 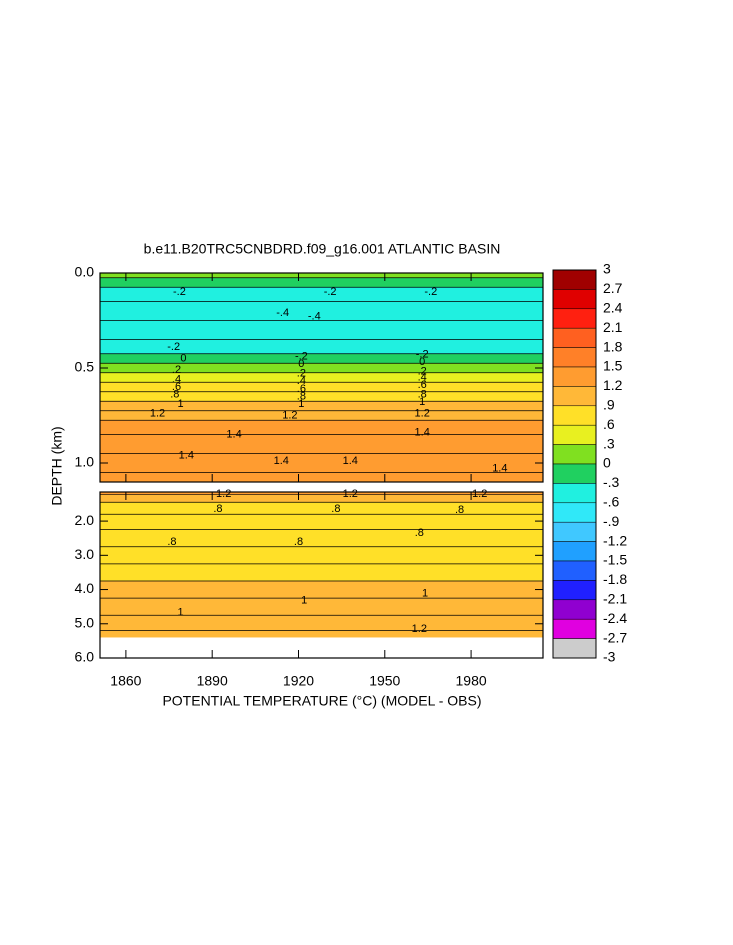 What do you see at coordinates (85, 367) in the screenshot?
I see `y-tick-label: 0.5` at bounding box center [85, 367].